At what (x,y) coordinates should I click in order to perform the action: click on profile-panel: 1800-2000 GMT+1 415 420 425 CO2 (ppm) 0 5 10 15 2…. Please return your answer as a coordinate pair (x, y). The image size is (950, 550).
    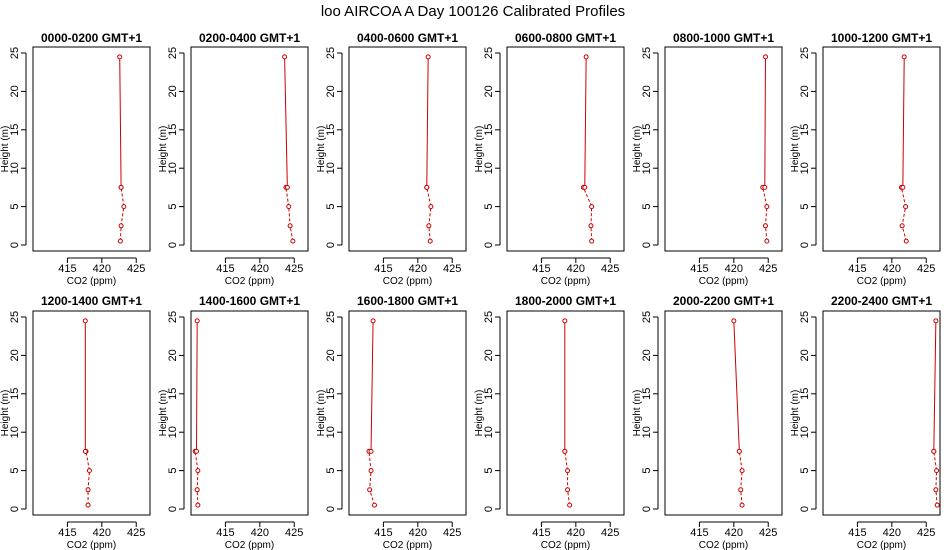
    Looking at the image, I should click on (549, 422).